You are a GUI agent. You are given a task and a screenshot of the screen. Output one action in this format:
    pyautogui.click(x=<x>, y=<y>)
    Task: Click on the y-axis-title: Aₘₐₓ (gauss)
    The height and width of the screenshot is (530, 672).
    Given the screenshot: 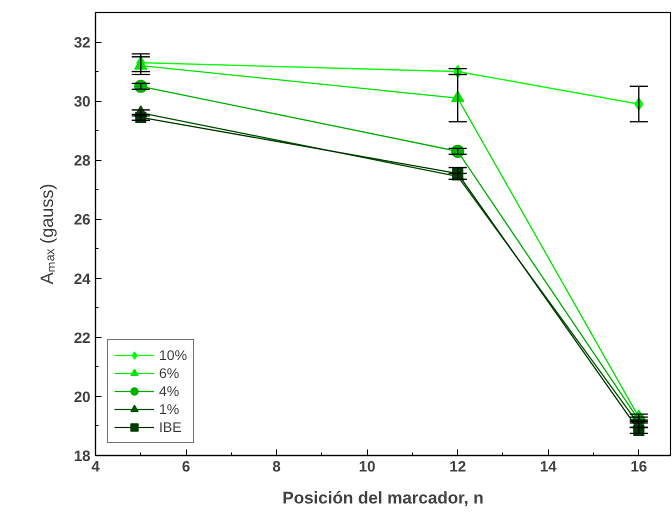 What is the action you would take?
    pyautogui.click(x=46, y=234)
    